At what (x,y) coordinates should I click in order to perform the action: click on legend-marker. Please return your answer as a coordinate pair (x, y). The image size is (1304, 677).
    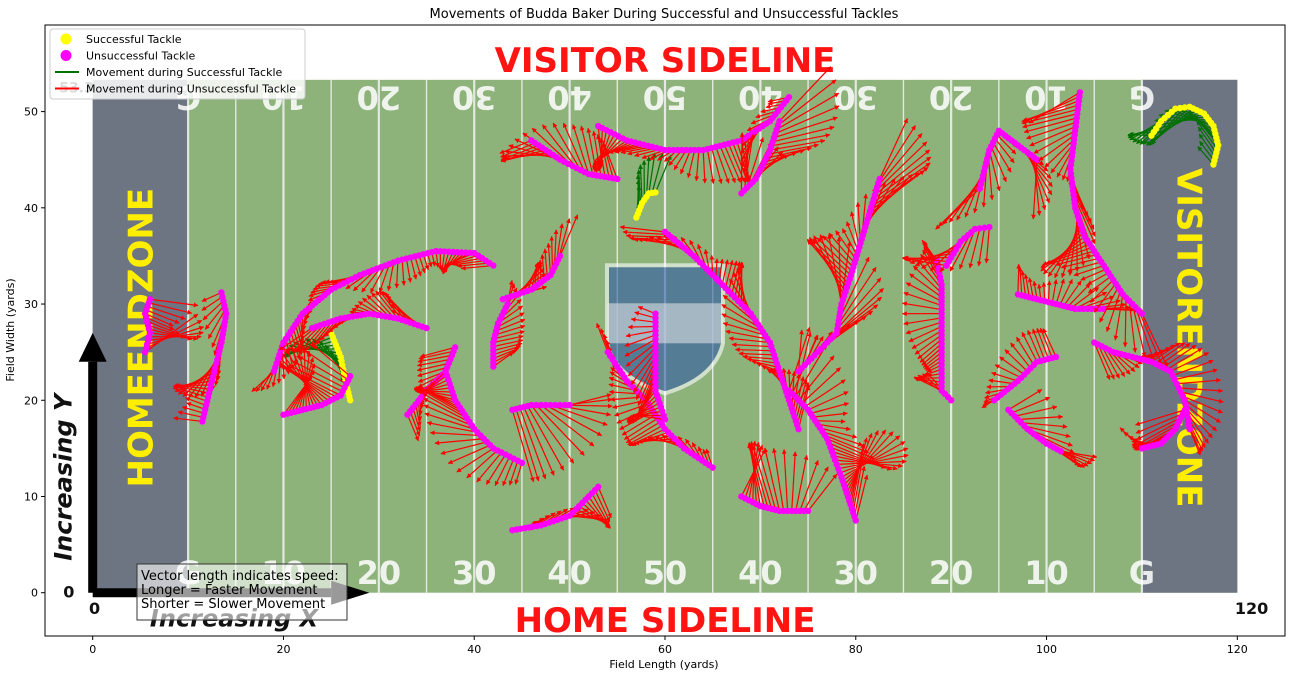
    Looking at the image, I should click on (66, 39).